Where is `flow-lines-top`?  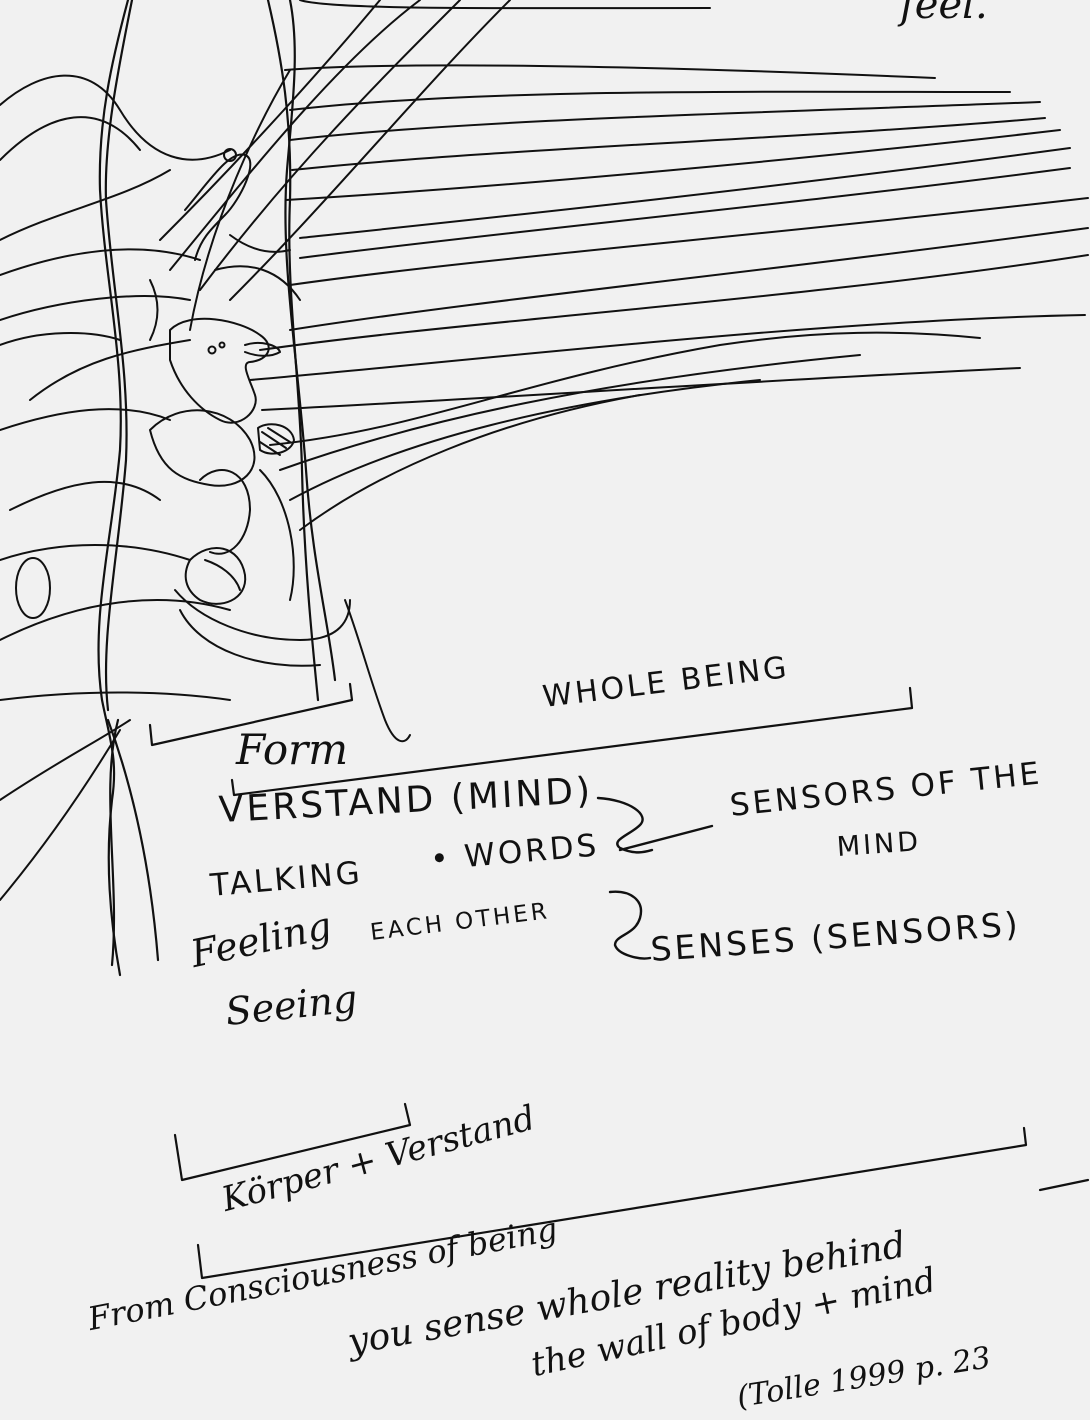
flow-lines-top is located at coordinates (435, 165).